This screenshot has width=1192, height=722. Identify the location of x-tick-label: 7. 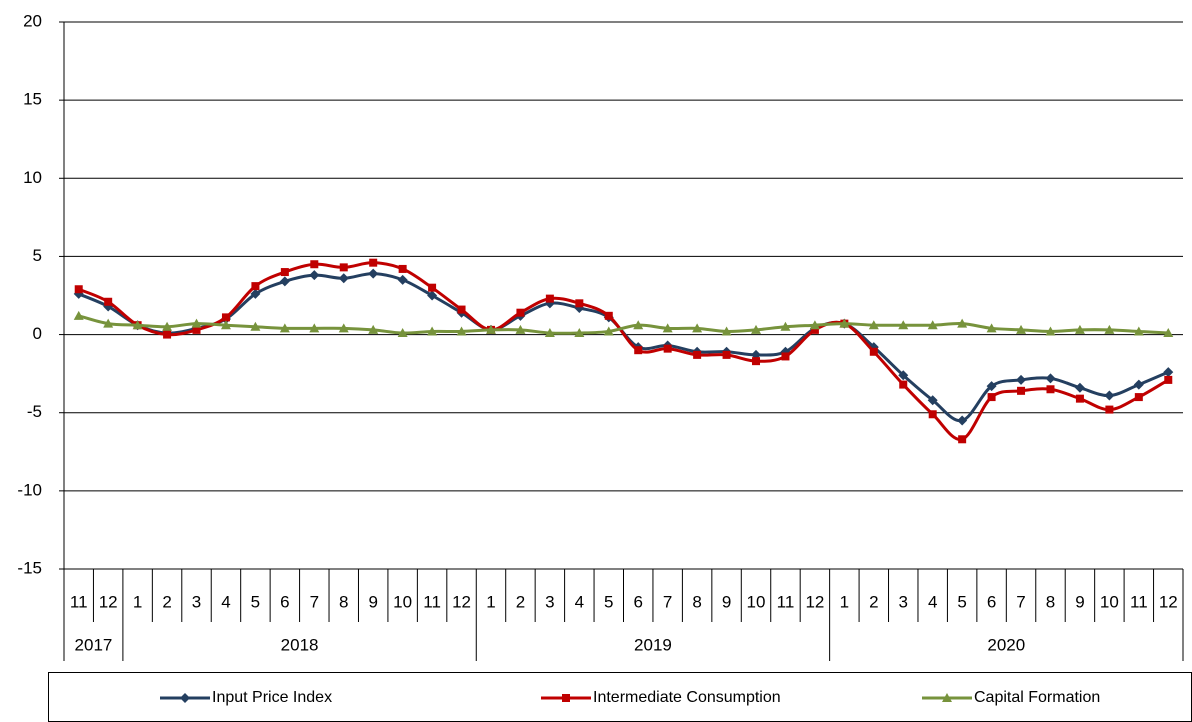
(667, 601).